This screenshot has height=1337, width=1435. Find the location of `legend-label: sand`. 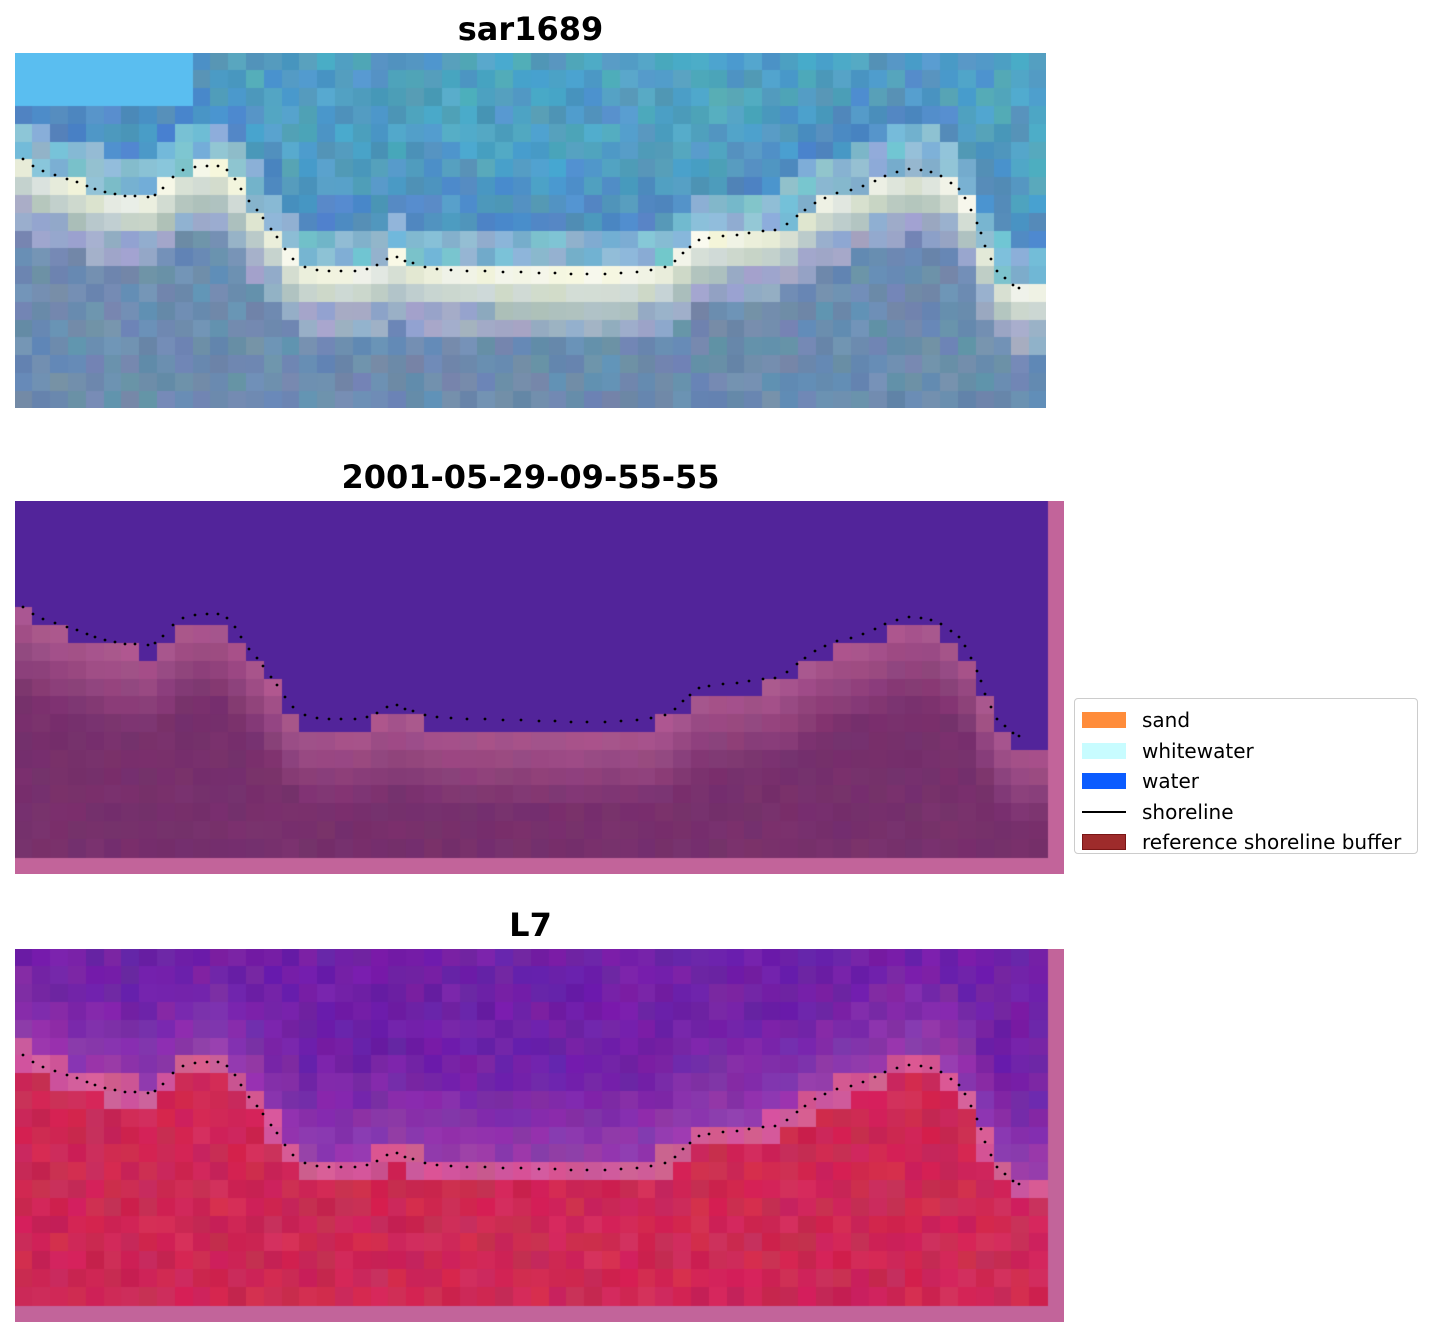

legend-label: sand is located at coordinates (1166, 720).